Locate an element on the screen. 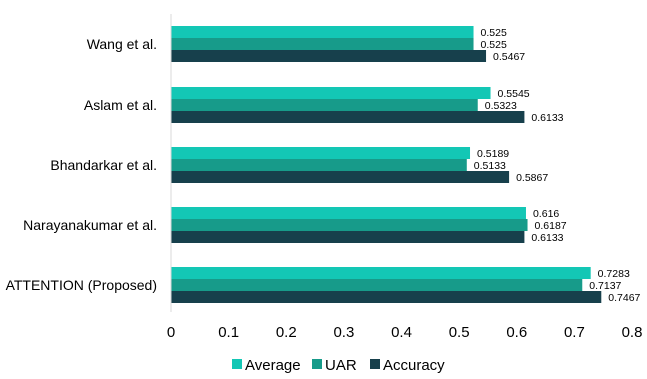  legend-label-uar: UAR is located at coordinates (341, 365).